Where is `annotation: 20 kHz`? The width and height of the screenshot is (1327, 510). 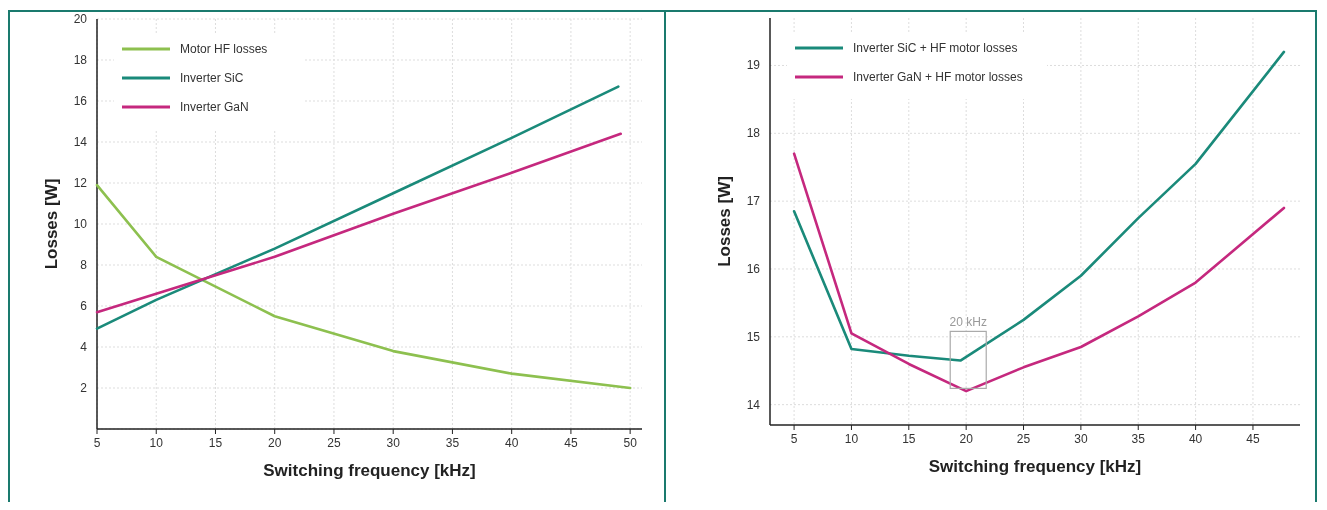 annotation: 20 kHz is located at coordinates (968, 322).